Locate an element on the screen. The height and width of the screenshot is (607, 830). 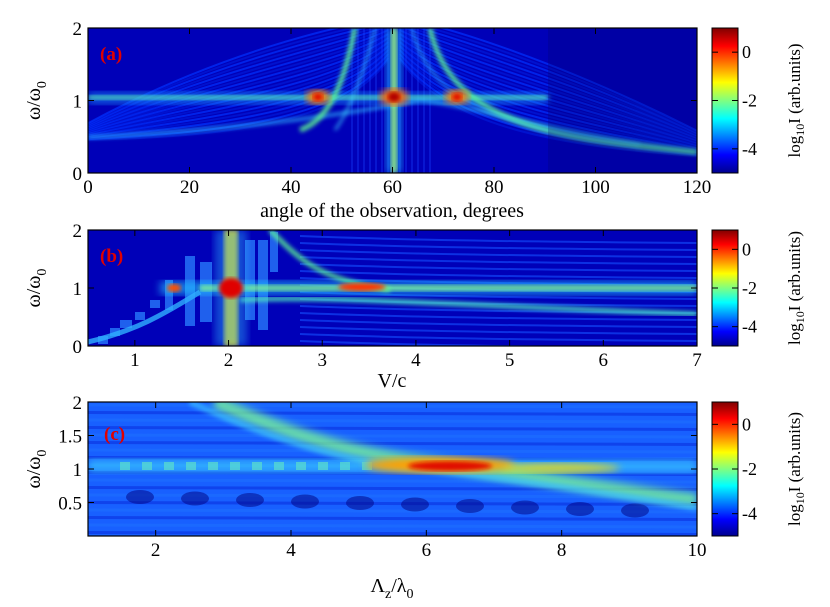
panel-a-label: (a) is located at coordinates (111, 54).